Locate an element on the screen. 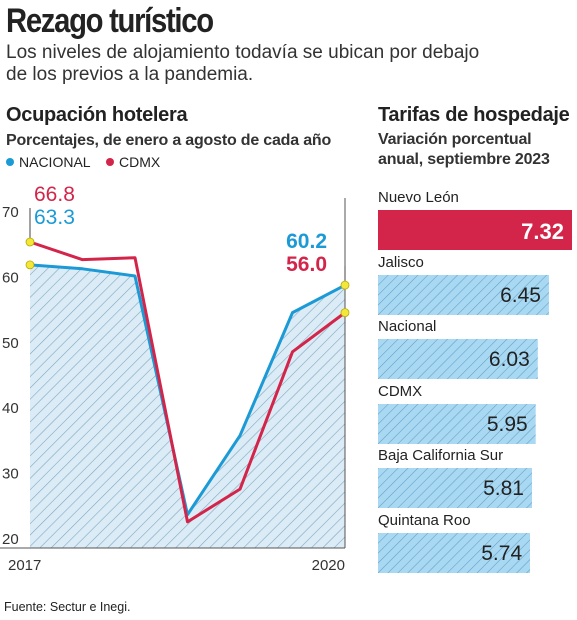 This screenshot has width=577, height=620. legend-cdmx-dot is located at coordinates (110, 162).